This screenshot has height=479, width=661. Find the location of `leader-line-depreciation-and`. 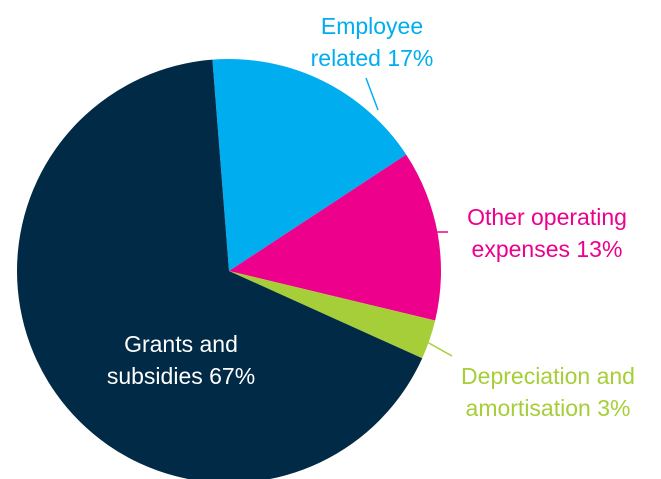

leader-line-depreciation-and is located at coordinates (436, 347).